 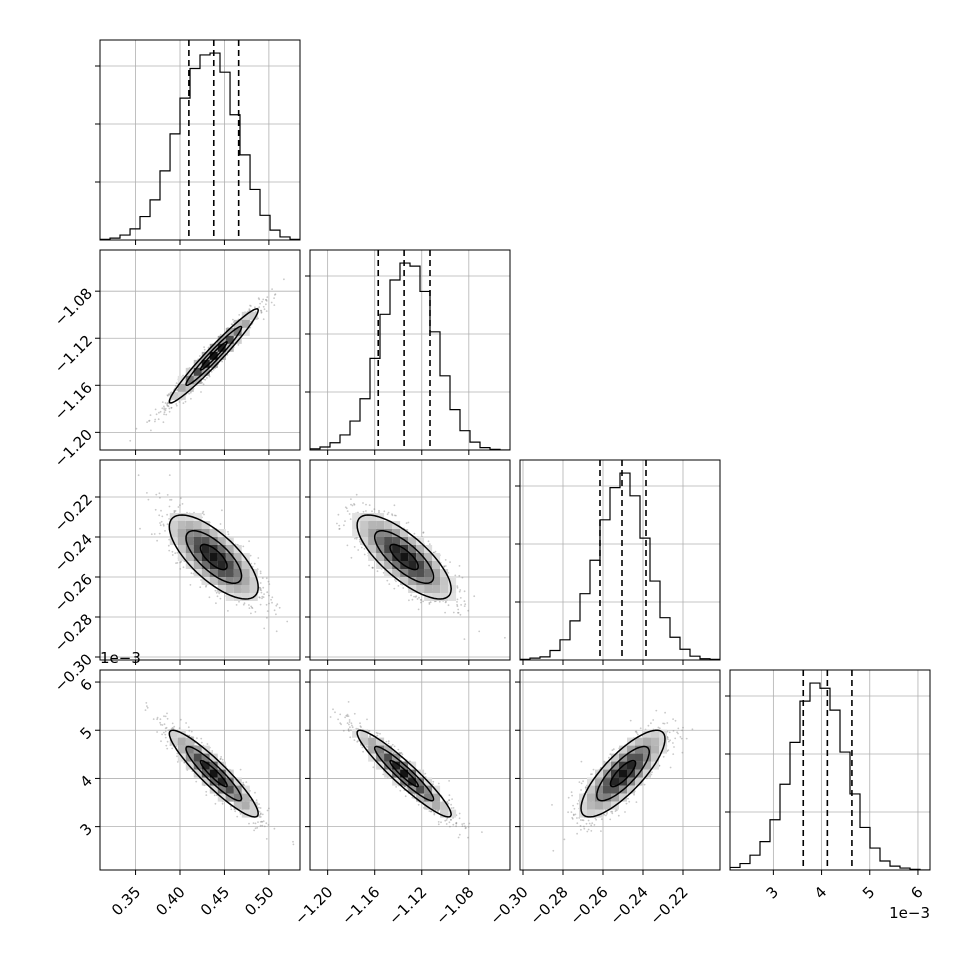 What do you see at coordinates (408, 562) in the screenshot?
I see `panel-r2-c1` at bounding box center [408, 562].